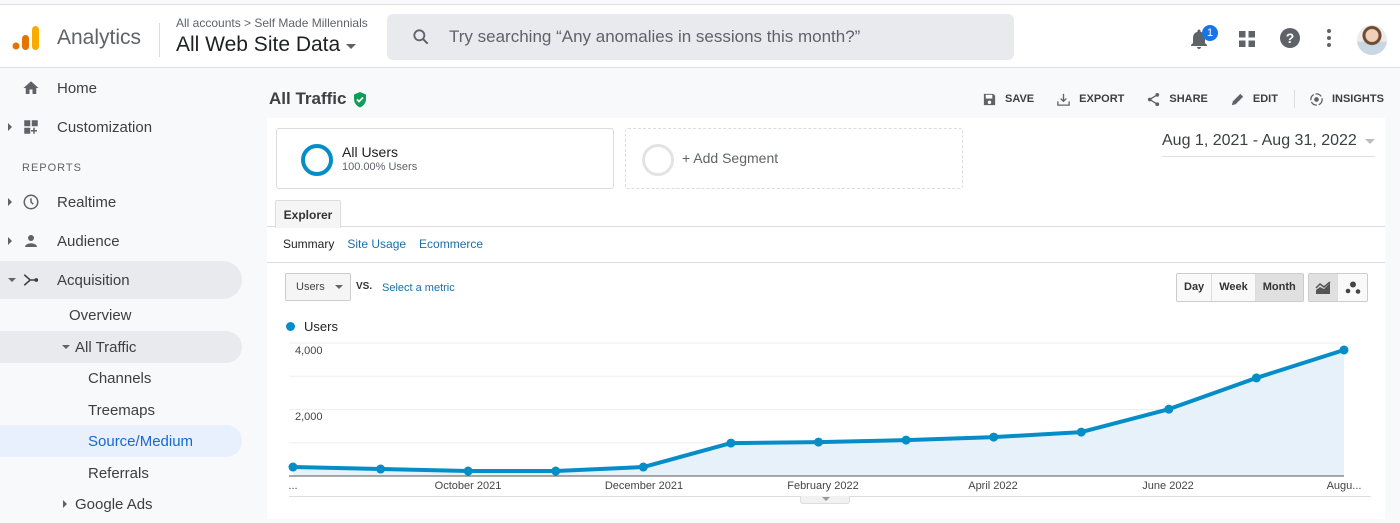 Image resolution: width=1400 pixels, height=523 pixels. I want to click on subtab-summary: Summary, so click(309, 244).